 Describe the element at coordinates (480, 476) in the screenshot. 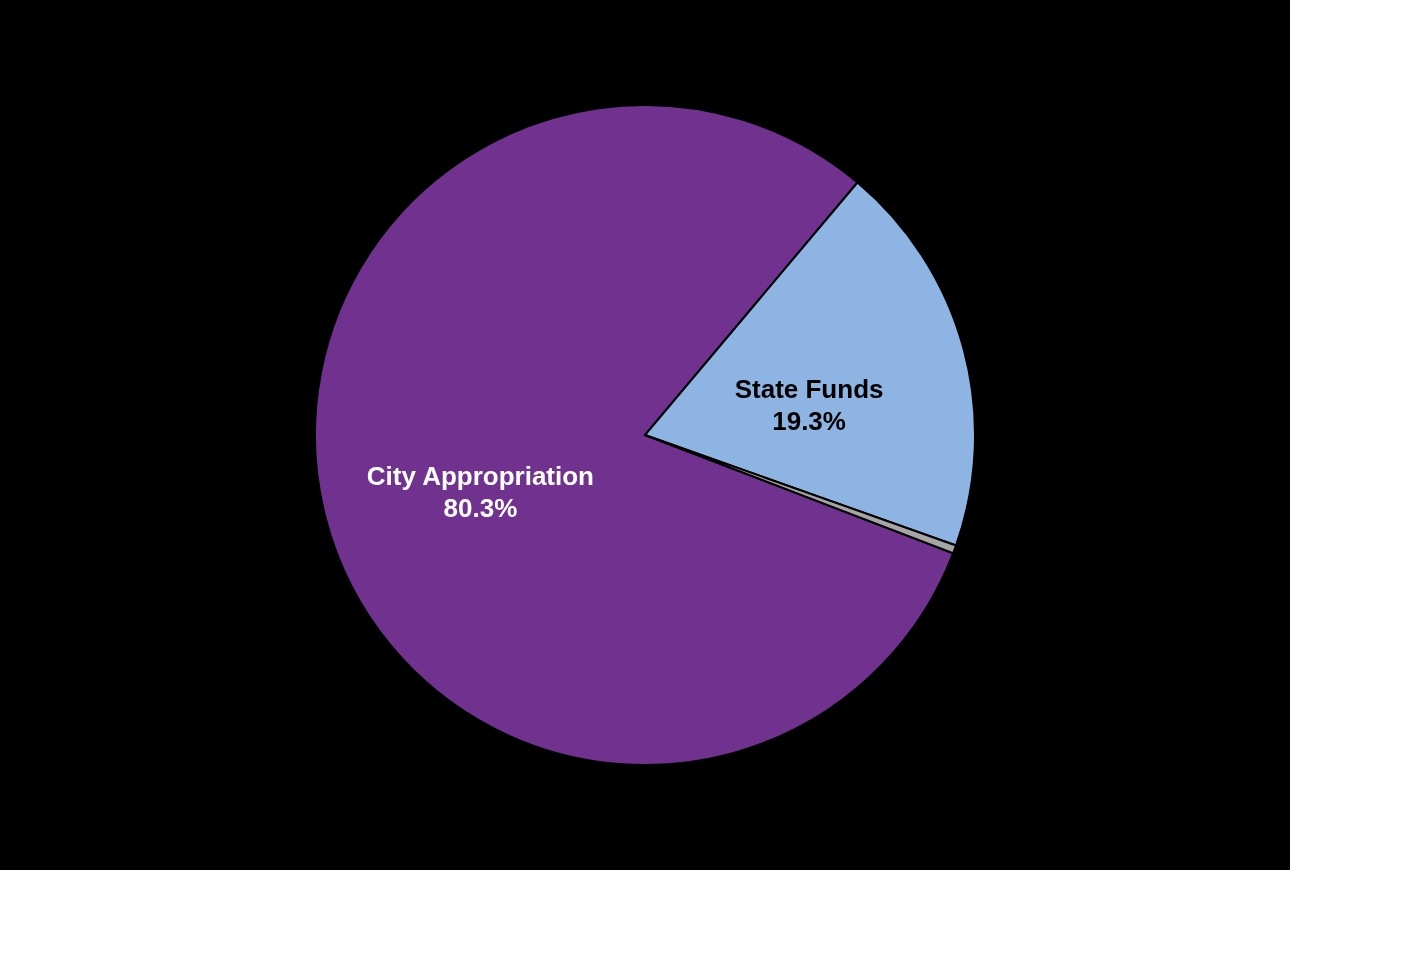

I see `slice-label: City Appropriation` at that location.